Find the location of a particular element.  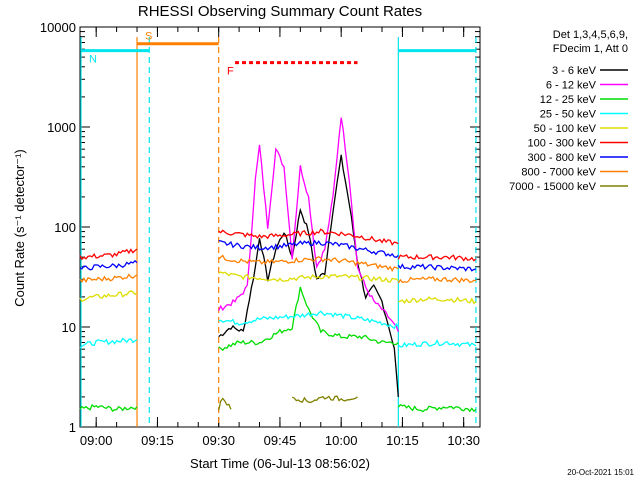

x-tick-label: 09:00 is located at coordinates (96, 440).